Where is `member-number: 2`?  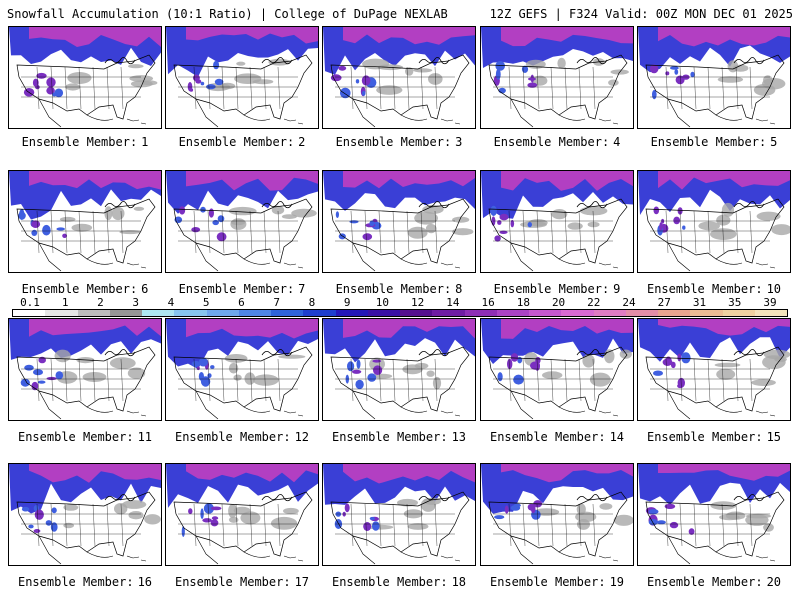 member-number: 2 is located at coordinates (302, 142).